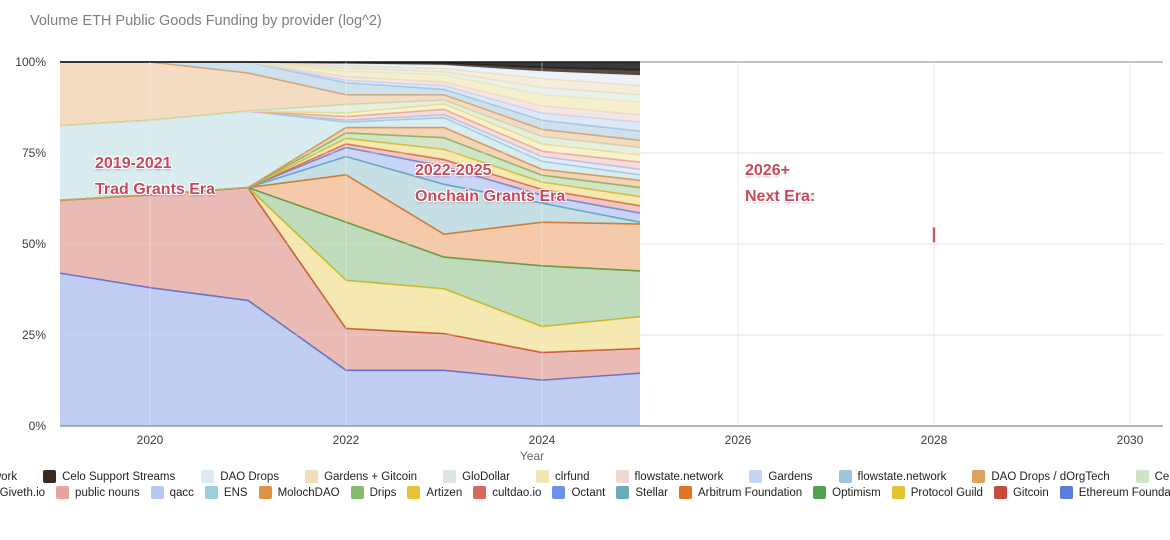  I want to click on area-gardens-gitcoin, so click(350, 78).